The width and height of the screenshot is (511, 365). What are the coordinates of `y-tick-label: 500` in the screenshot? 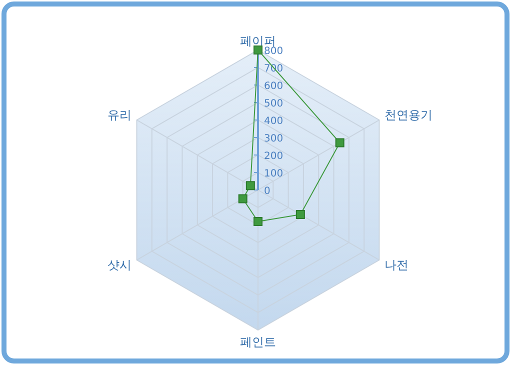 It's located at (274, 104).